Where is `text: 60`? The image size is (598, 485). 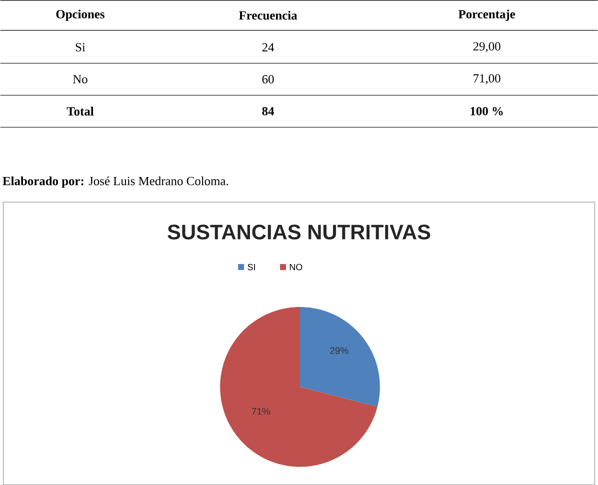 text: 60 is located at coordinates (268, 79).